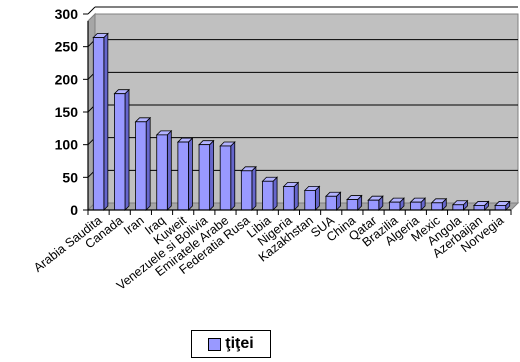  I want to click on legend: ţiţei, so click(231, 344).